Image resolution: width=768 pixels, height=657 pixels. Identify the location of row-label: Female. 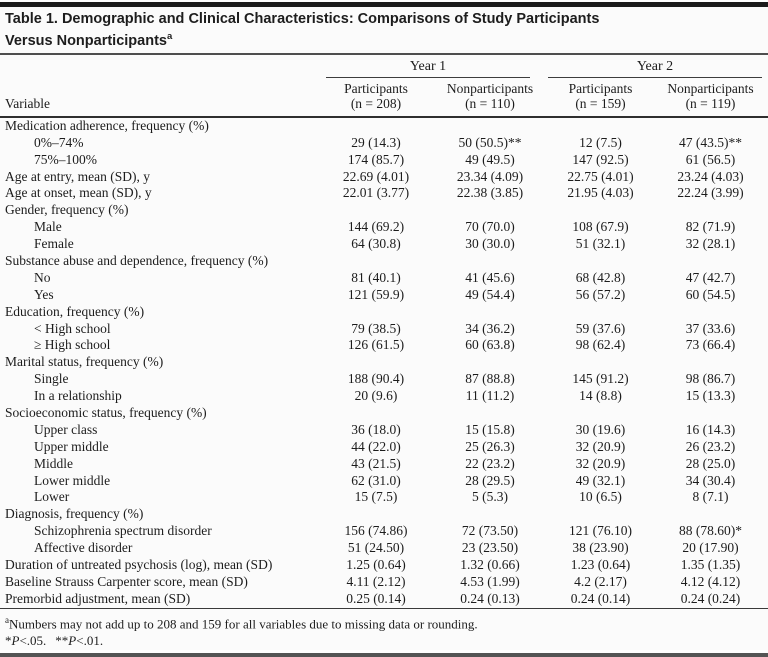
(54, 244).